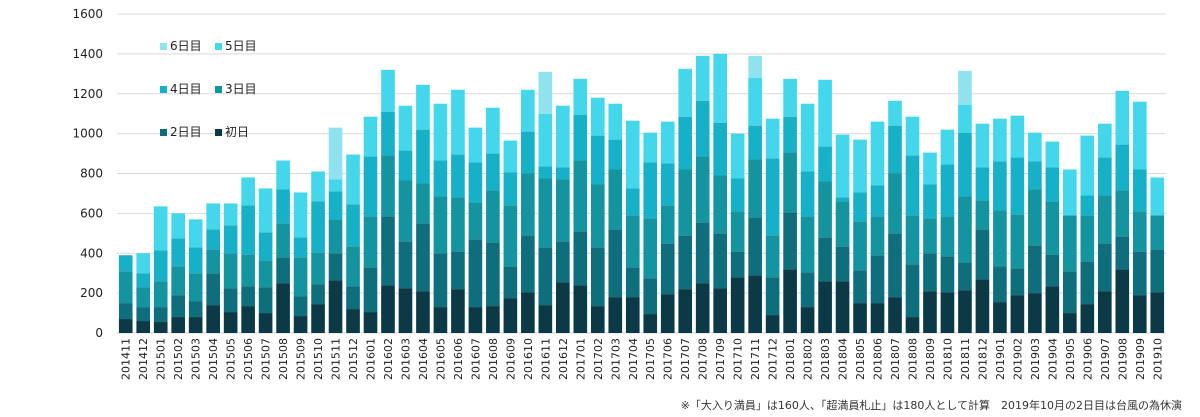  Describe the element at coordinates (126, 359) in the screenshot. I see `x-tick-label: 201411` at that location.